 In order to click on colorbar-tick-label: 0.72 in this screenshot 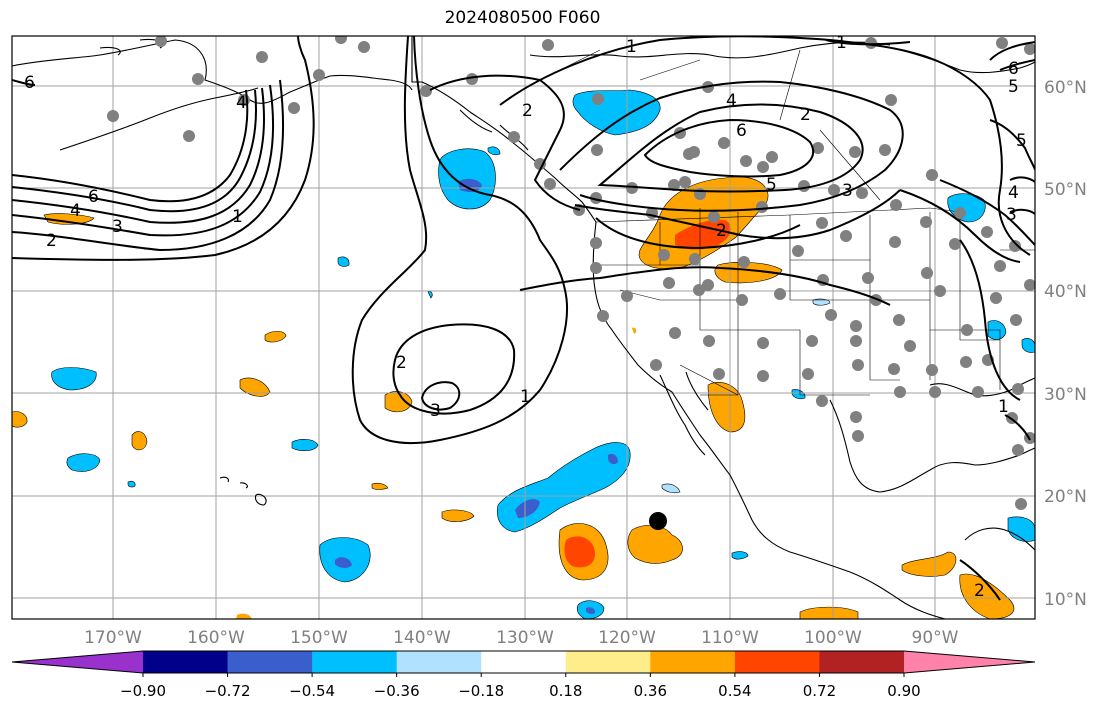, I will do `click(819, 691)`.